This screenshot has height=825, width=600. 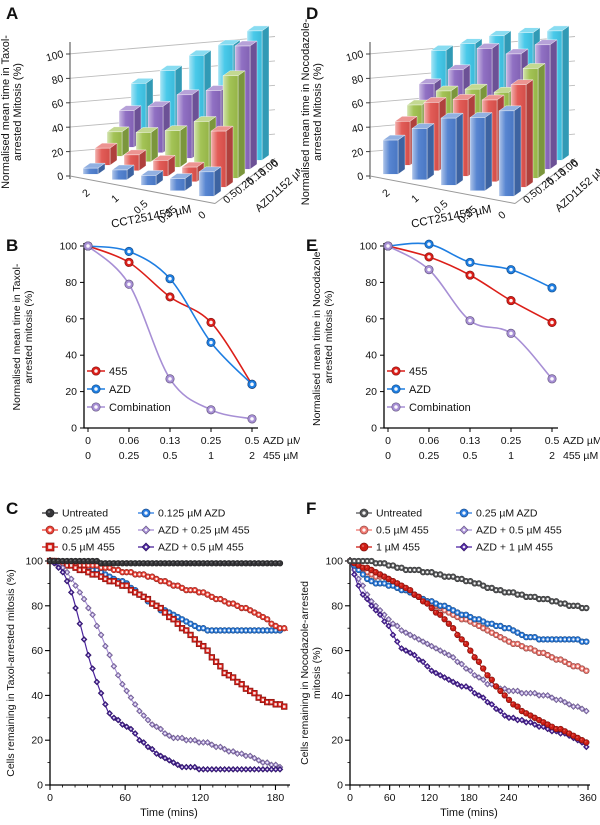 I want to click on svg-text:Cells remaining in Nocodazole-: Cells remaining in Nocodazole-arrested, so click(x=305, y=673).